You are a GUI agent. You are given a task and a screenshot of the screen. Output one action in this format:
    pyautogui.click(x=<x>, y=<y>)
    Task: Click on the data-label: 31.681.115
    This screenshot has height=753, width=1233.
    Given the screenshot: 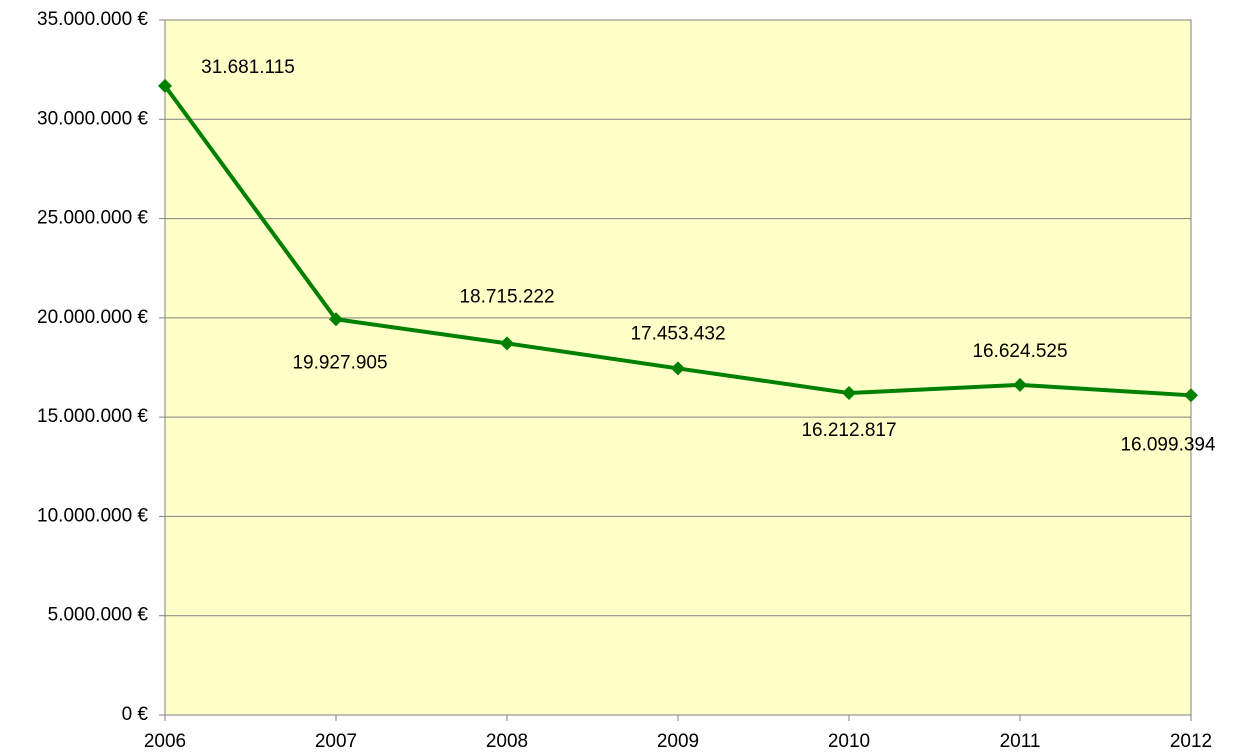 What is the action you would take?
    pyautogui.click(x=248, y=67)
    